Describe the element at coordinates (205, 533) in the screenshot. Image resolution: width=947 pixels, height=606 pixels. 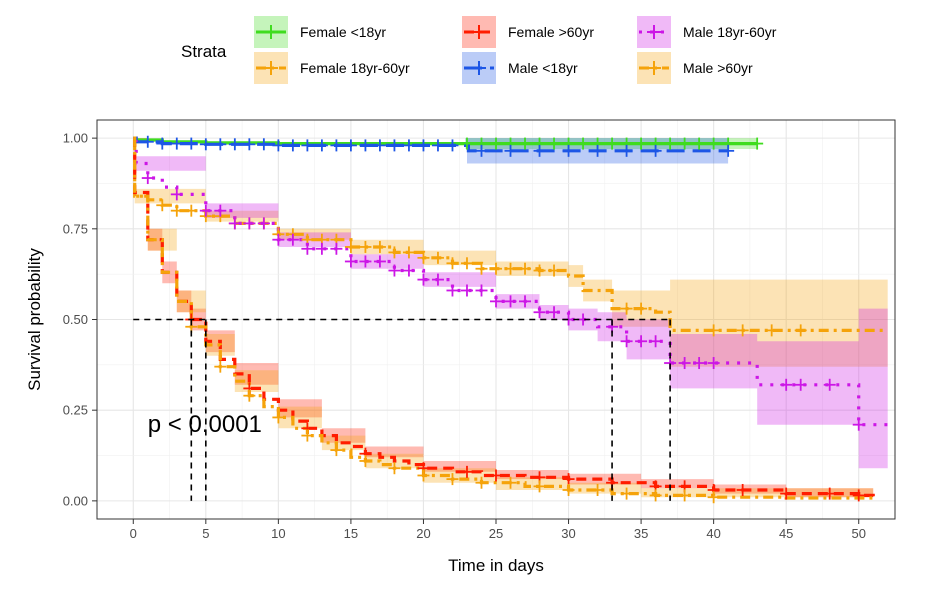
I see `x-tick-label: 5` at that location.